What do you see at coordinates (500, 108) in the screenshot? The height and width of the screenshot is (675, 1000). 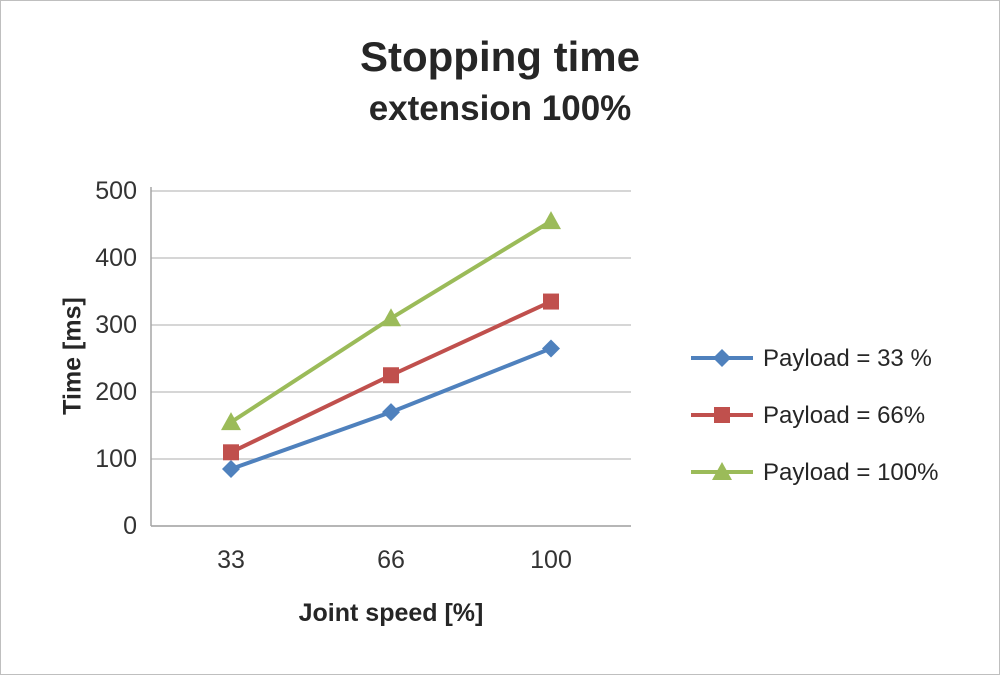 I see `chart-subtitle: extension 100%` at bounding box center [500, 108].